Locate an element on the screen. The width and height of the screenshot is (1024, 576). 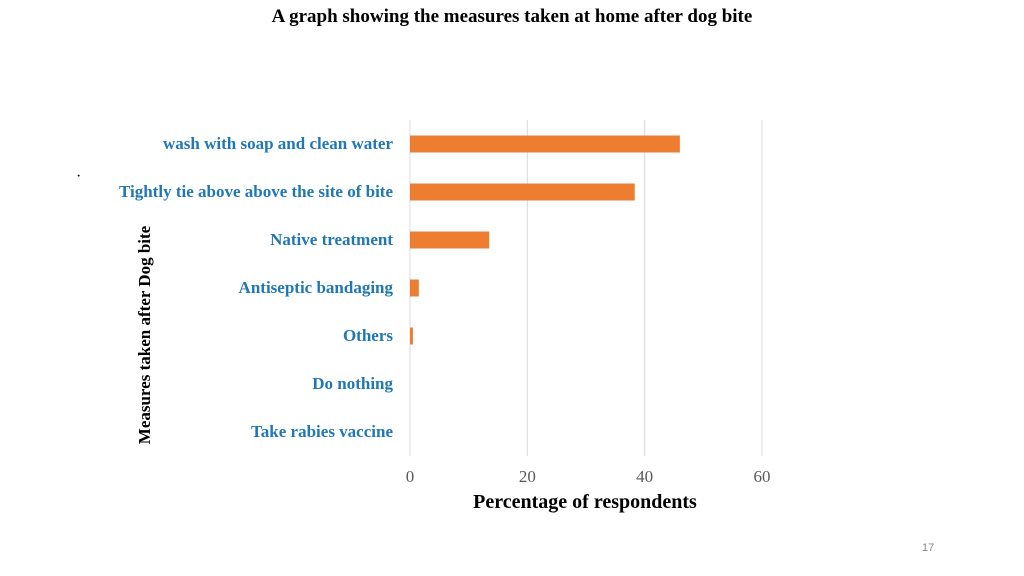
page-number: 17 is located at coordinates (928, 548).